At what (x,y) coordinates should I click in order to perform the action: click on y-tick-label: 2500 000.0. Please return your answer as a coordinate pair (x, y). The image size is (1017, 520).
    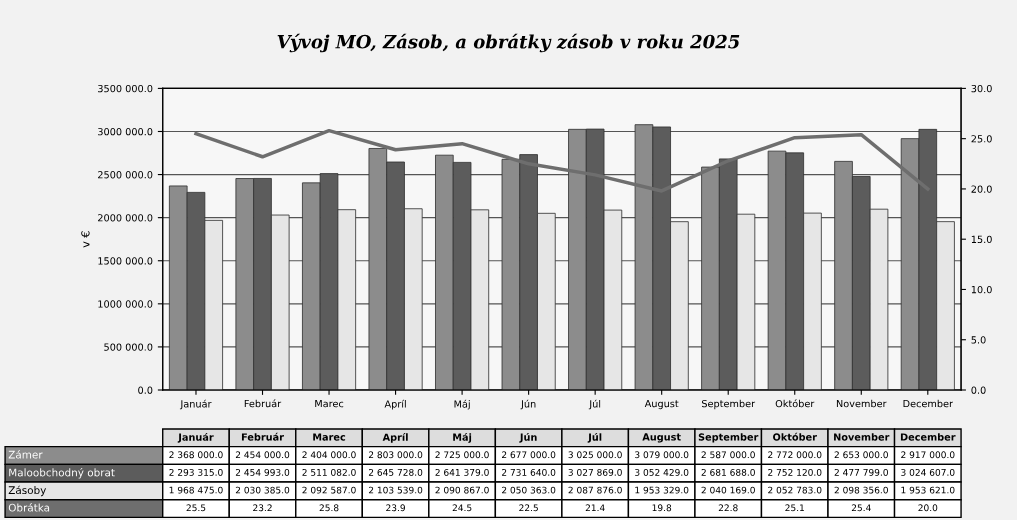
    Looking at the image, I should click on (125, 175).